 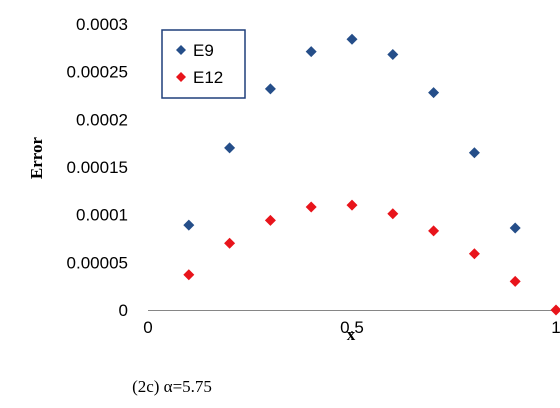 I want to click on x-tick-label: 1, so click(x=555, y=327).